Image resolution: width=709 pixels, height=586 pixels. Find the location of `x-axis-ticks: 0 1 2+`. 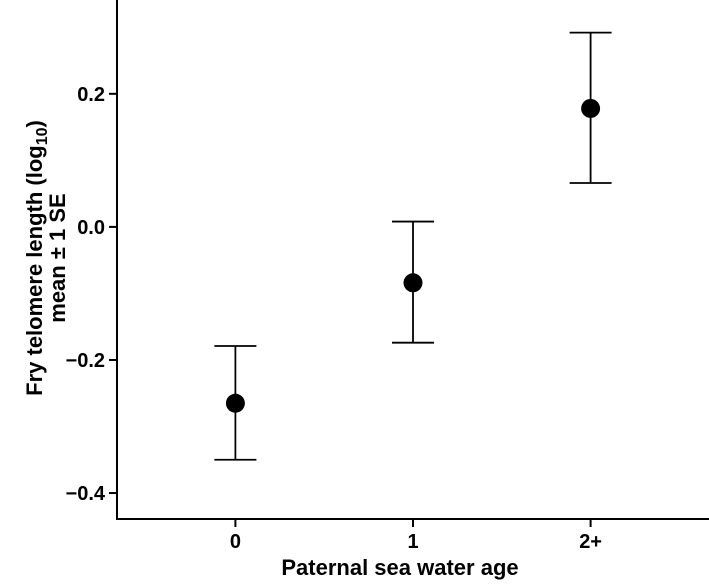

x-axis-ticks: 0 1 2+ is located at coordinates (416, 536).